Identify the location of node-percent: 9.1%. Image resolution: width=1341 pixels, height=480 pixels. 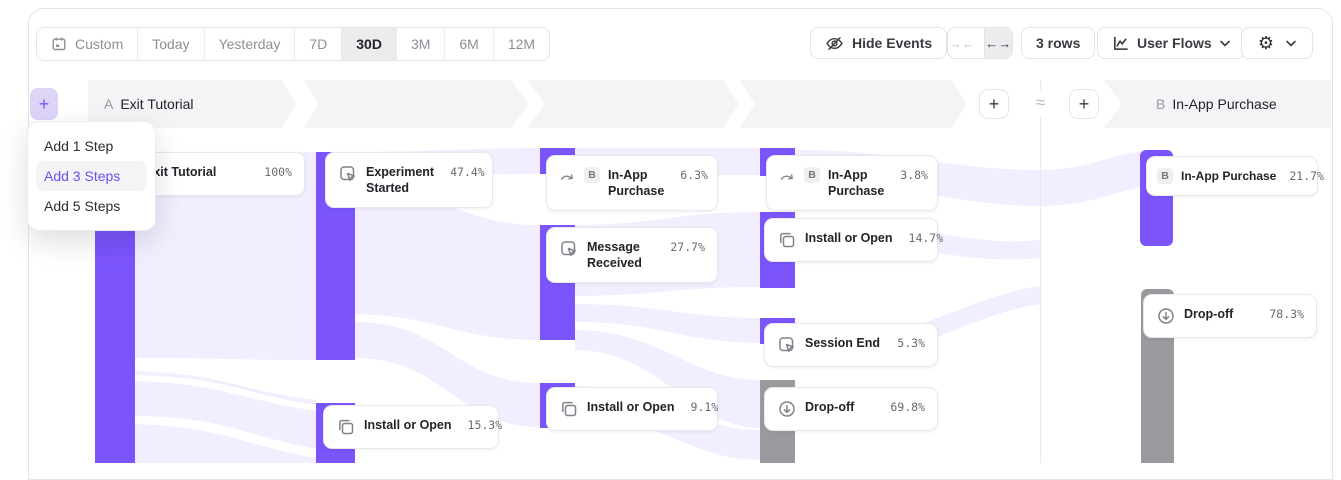
(704, 407).